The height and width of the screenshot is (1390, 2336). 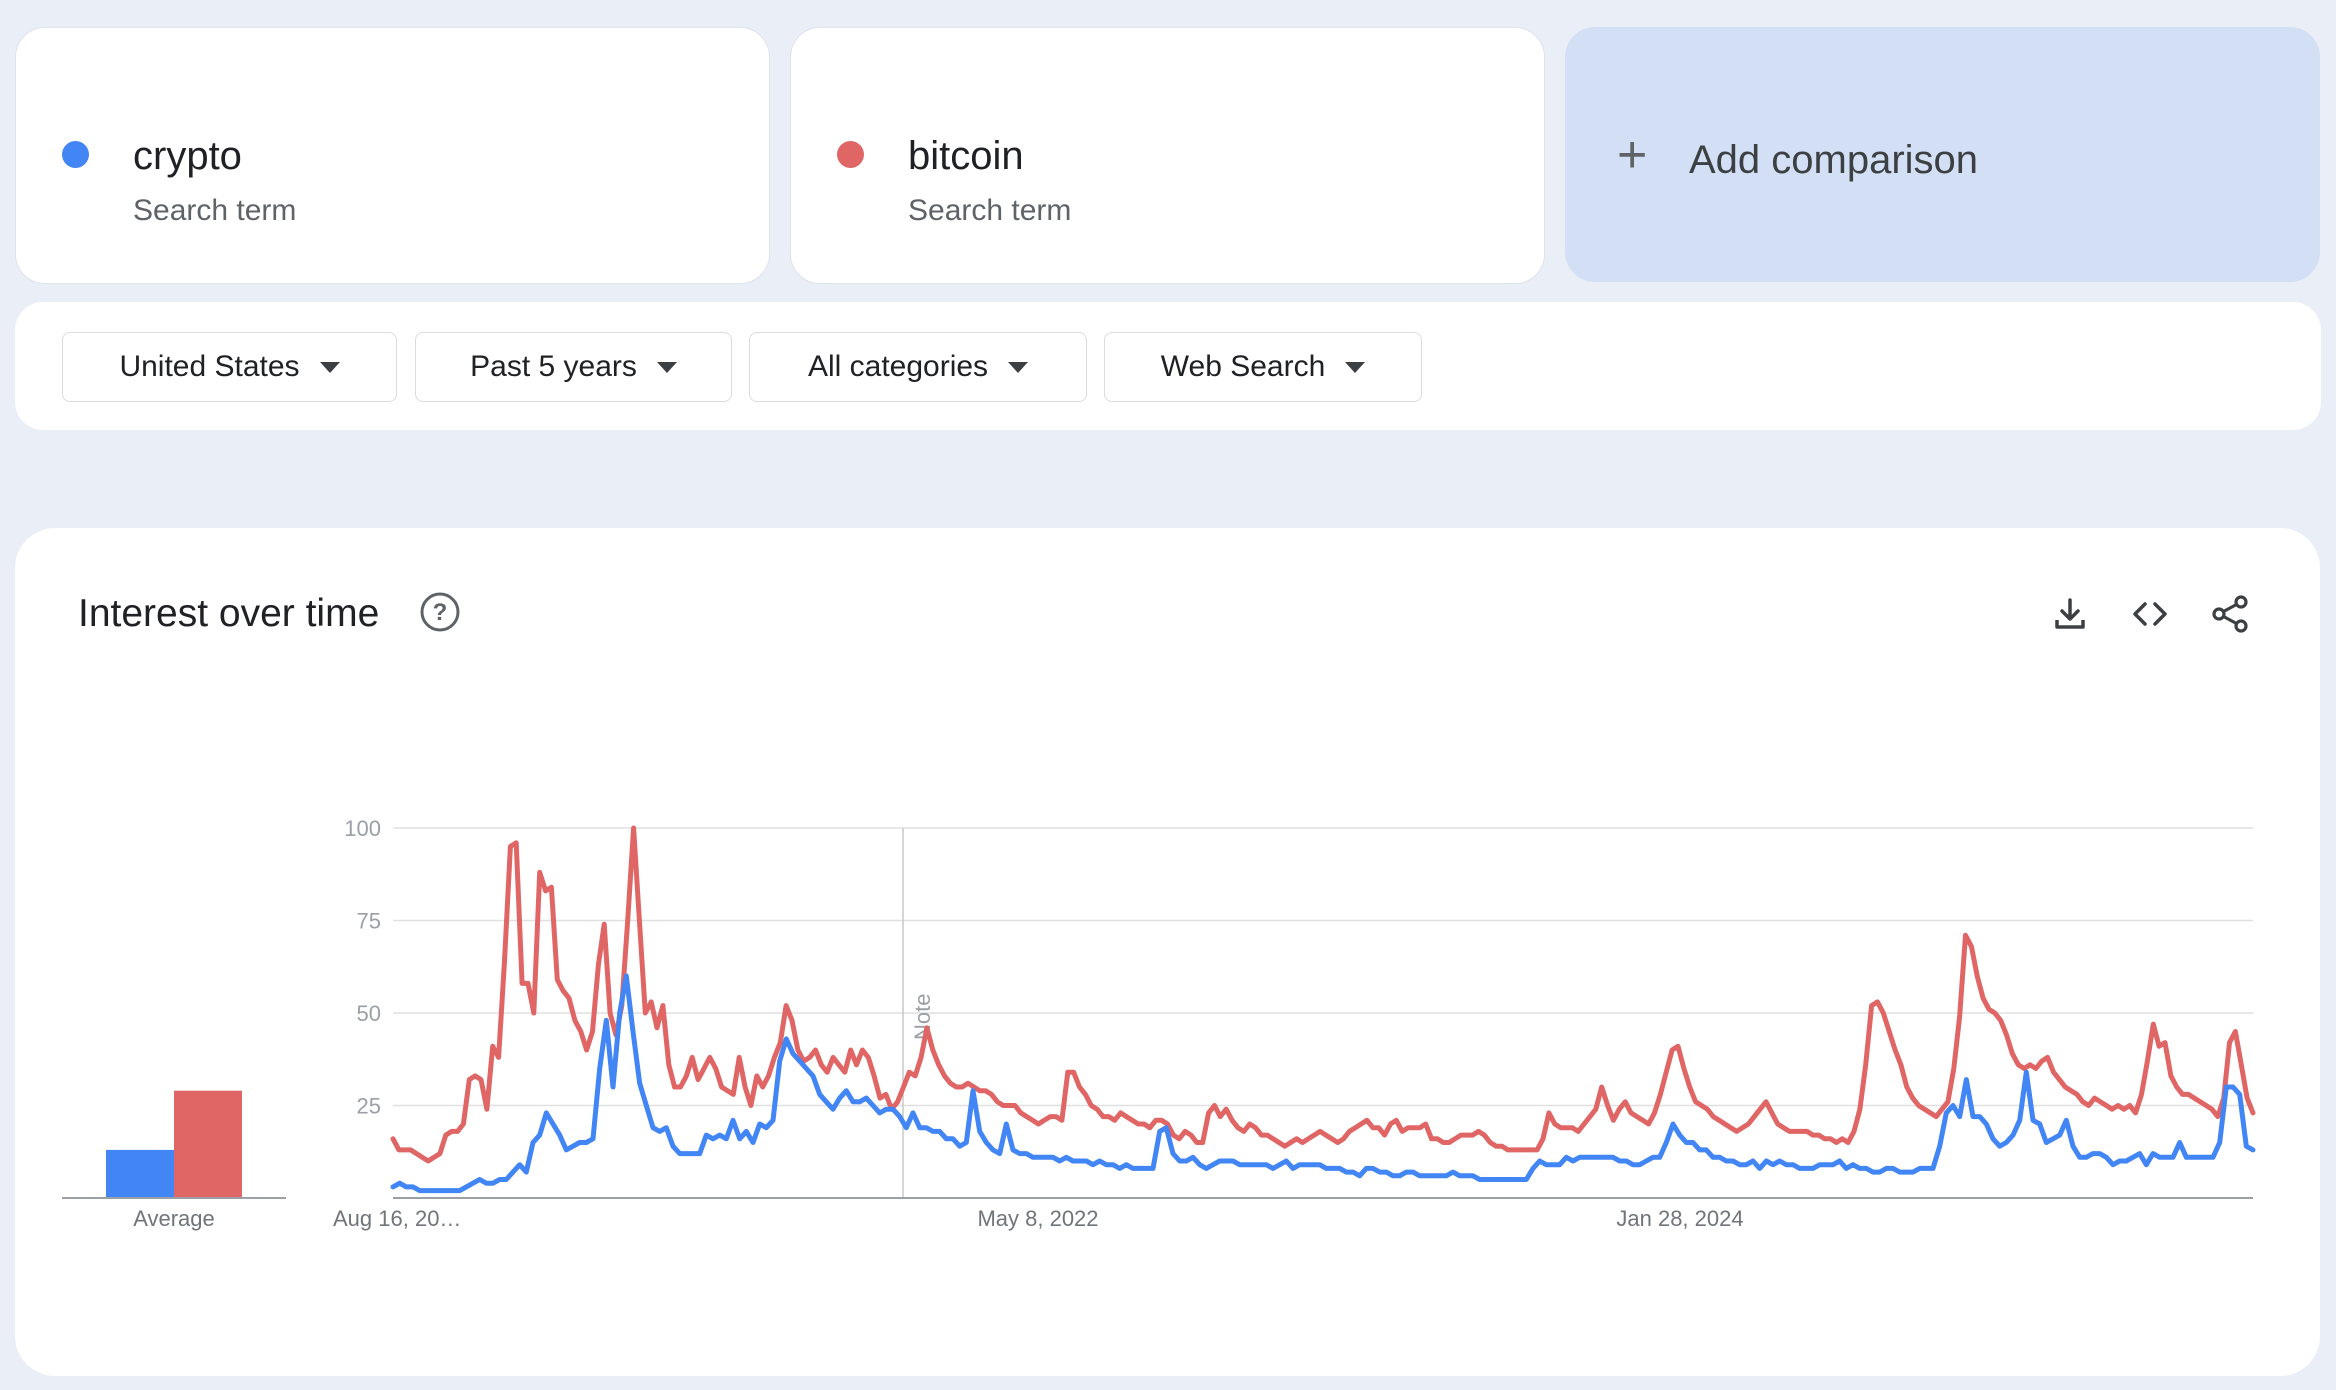 I want to click on average-bar-bitcoin, so click(x=208, y=1144).